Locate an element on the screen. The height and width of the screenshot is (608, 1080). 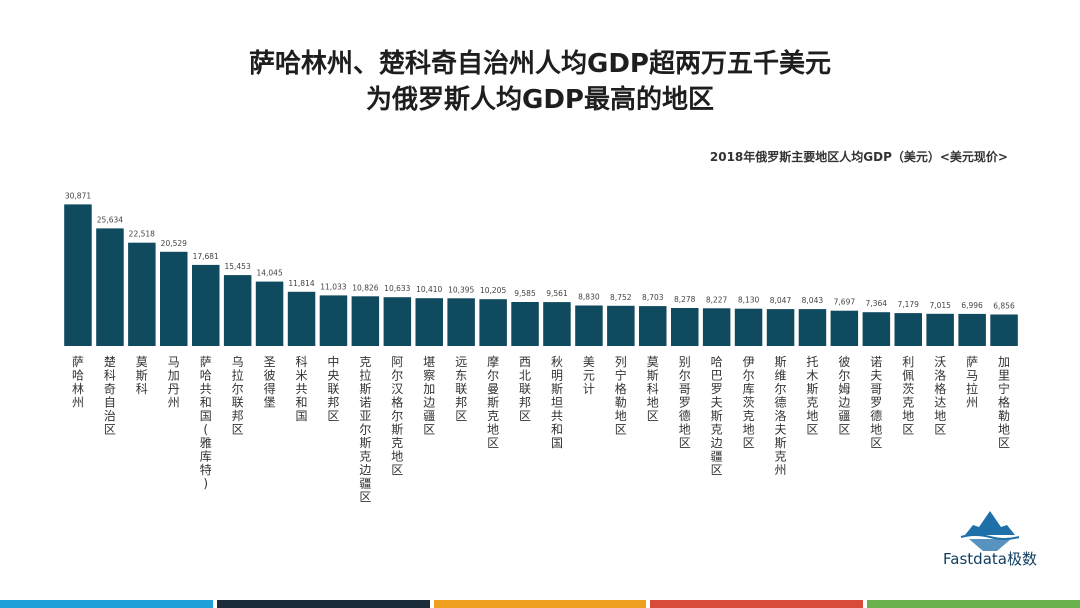
category-label: 托木斯克地区 is located at coordinates (812, 396).